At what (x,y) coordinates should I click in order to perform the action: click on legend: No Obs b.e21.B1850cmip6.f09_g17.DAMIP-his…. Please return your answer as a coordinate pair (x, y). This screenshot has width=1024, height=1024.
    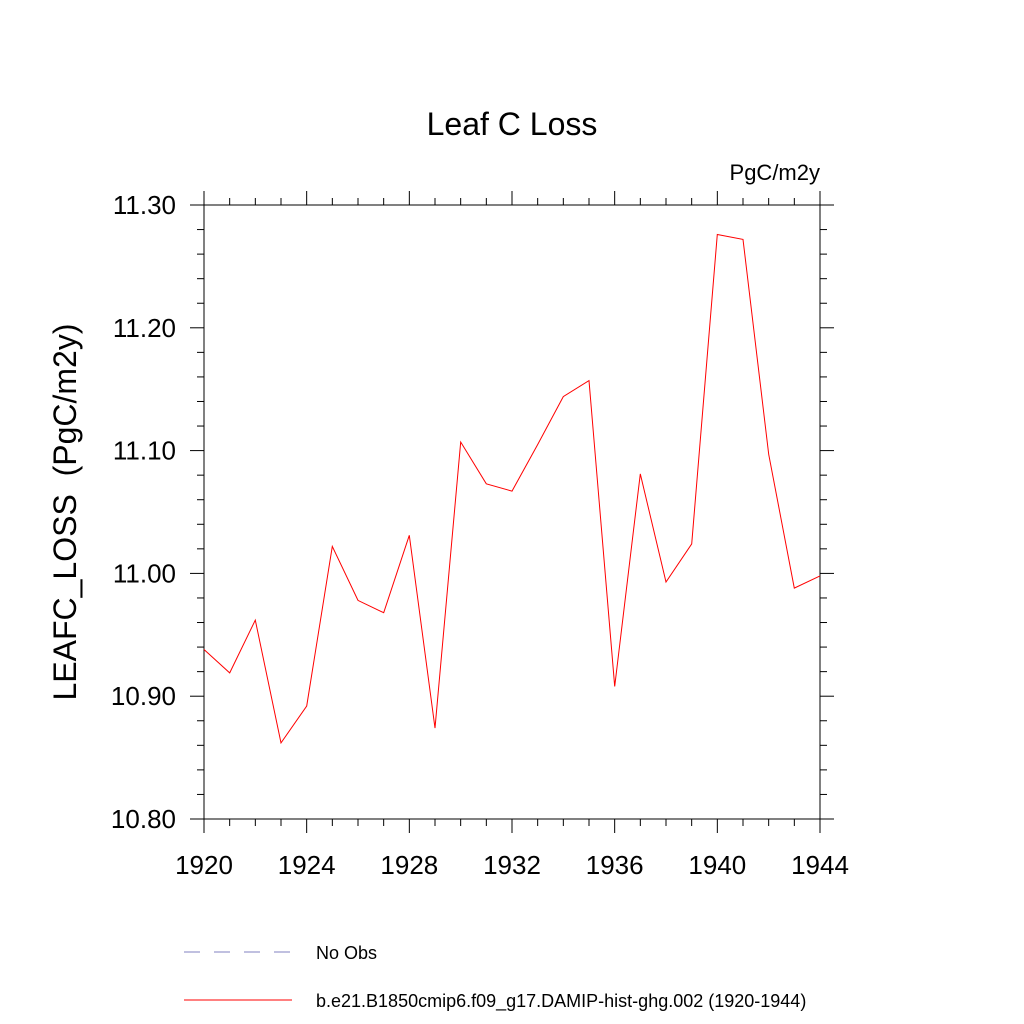
    Looking at the image, I should click on (495, 977).